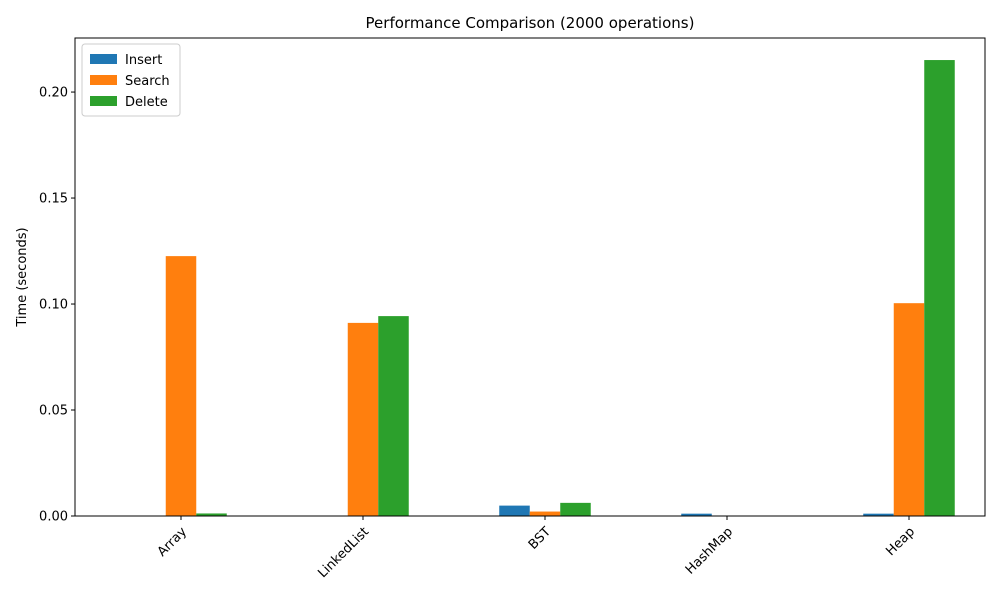  What do you see at coordinates (103, 59) in the screenshot?
I see `legend-swatch-insert` at bounding box center [103, 59].